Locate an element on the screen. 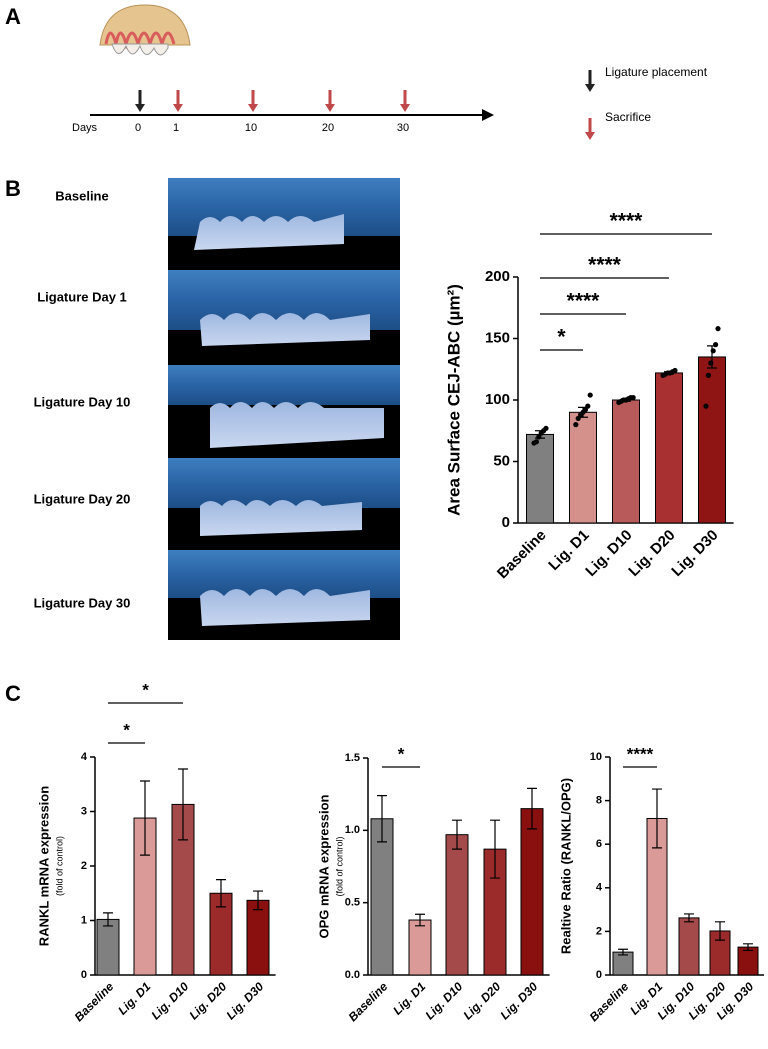  y-tick-label: 8 is located at coordinates (599, 801).